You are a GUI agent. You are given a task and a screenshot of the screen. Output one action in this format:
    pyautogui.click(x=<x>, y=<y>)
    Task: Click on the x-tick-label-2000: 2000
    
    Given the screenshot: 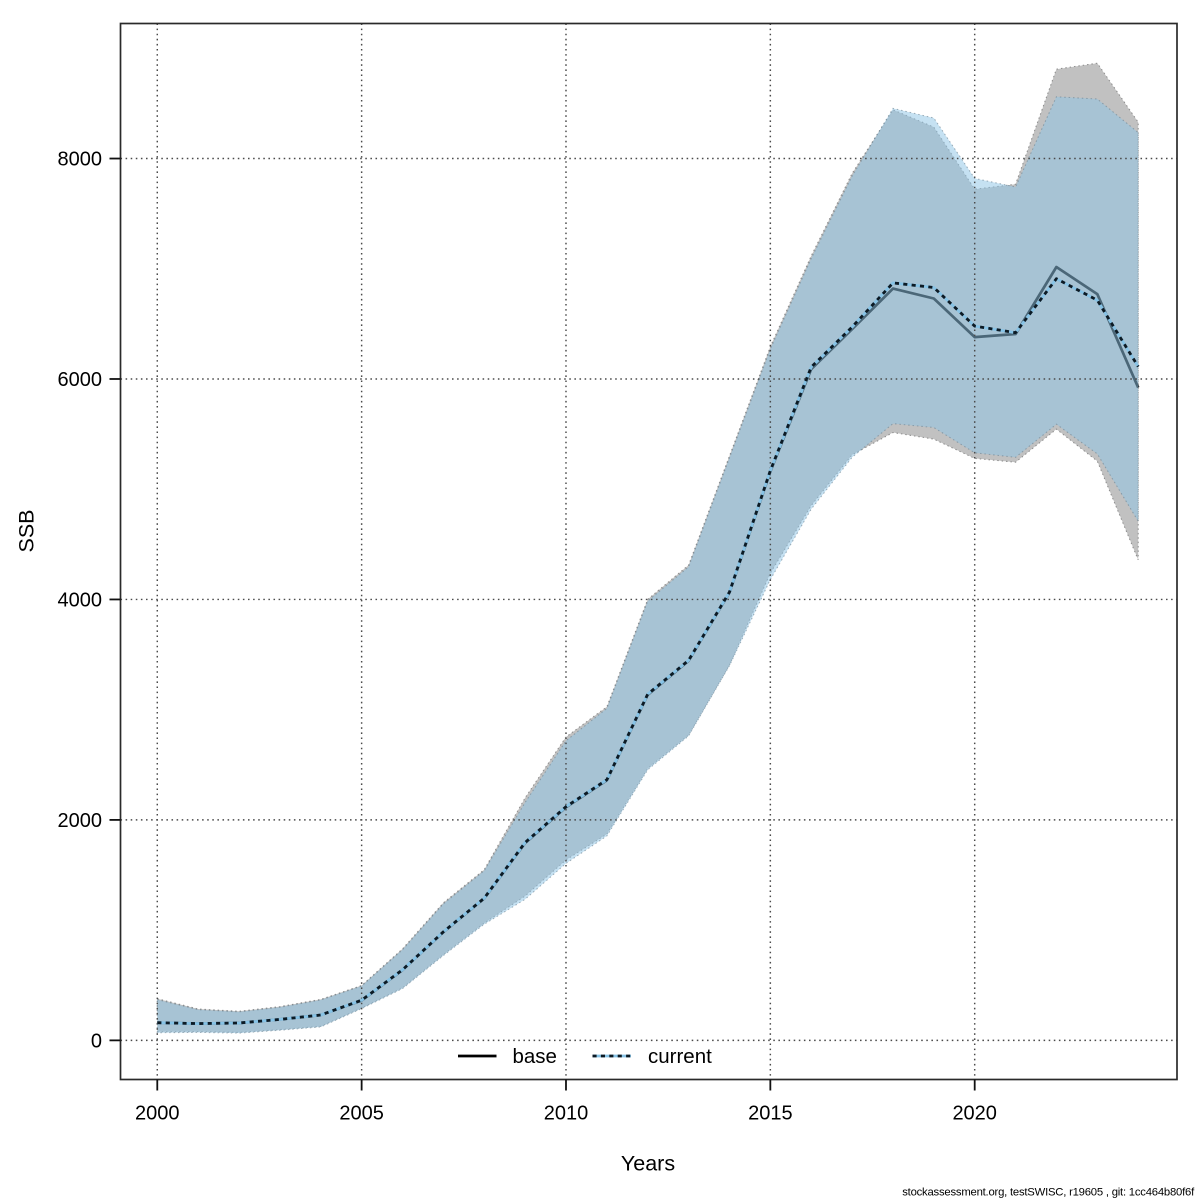 What is the action you would take?
    pyautogui.click(x=157, y=1114)
    